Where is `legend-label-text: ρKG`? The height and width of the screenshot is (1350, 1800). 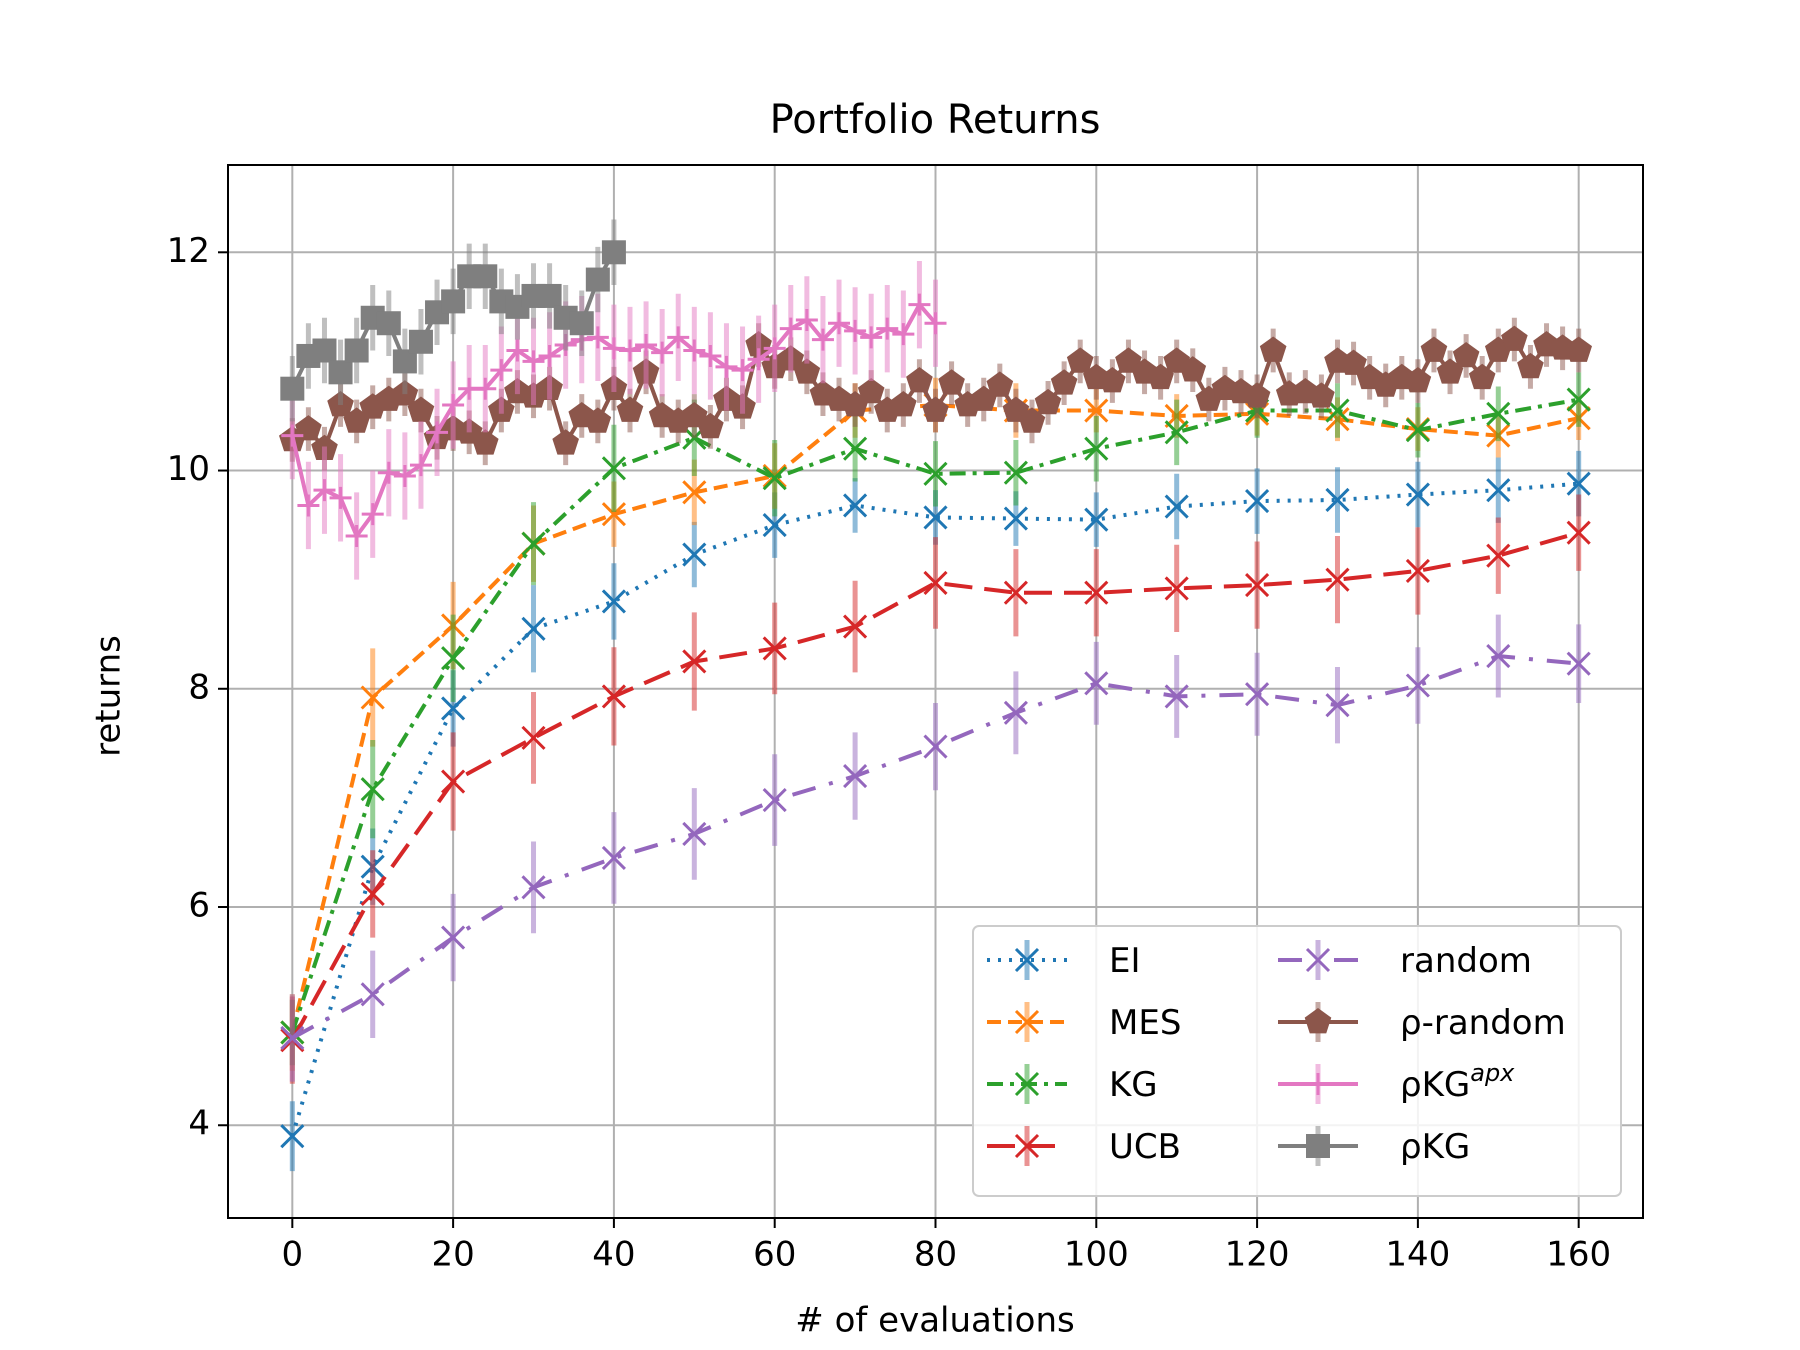 legend-label-text: ρKG is located at coordinates (1435, 1147).